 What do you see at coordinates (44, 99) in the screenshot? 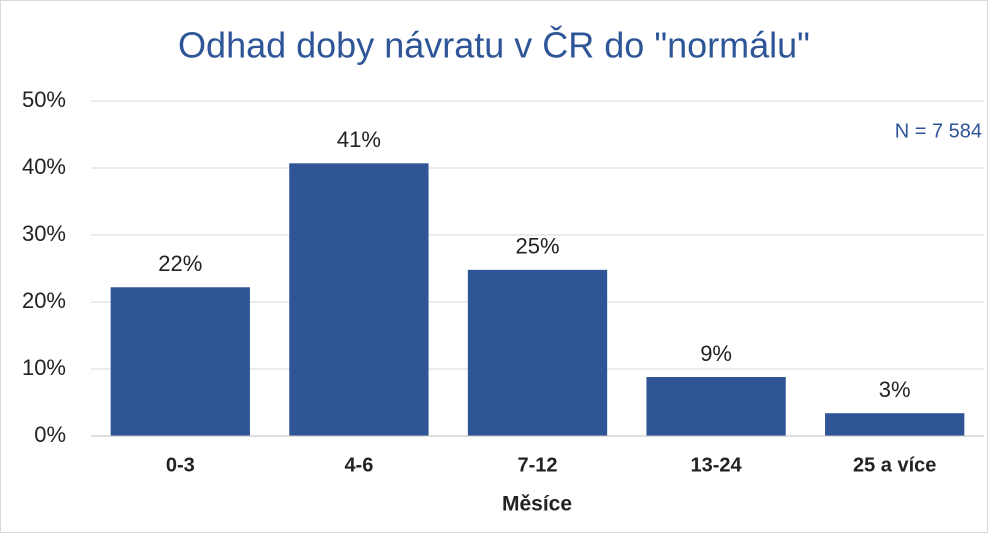
I see `y-tick-label: 50%` at bounding box center [44, 99].